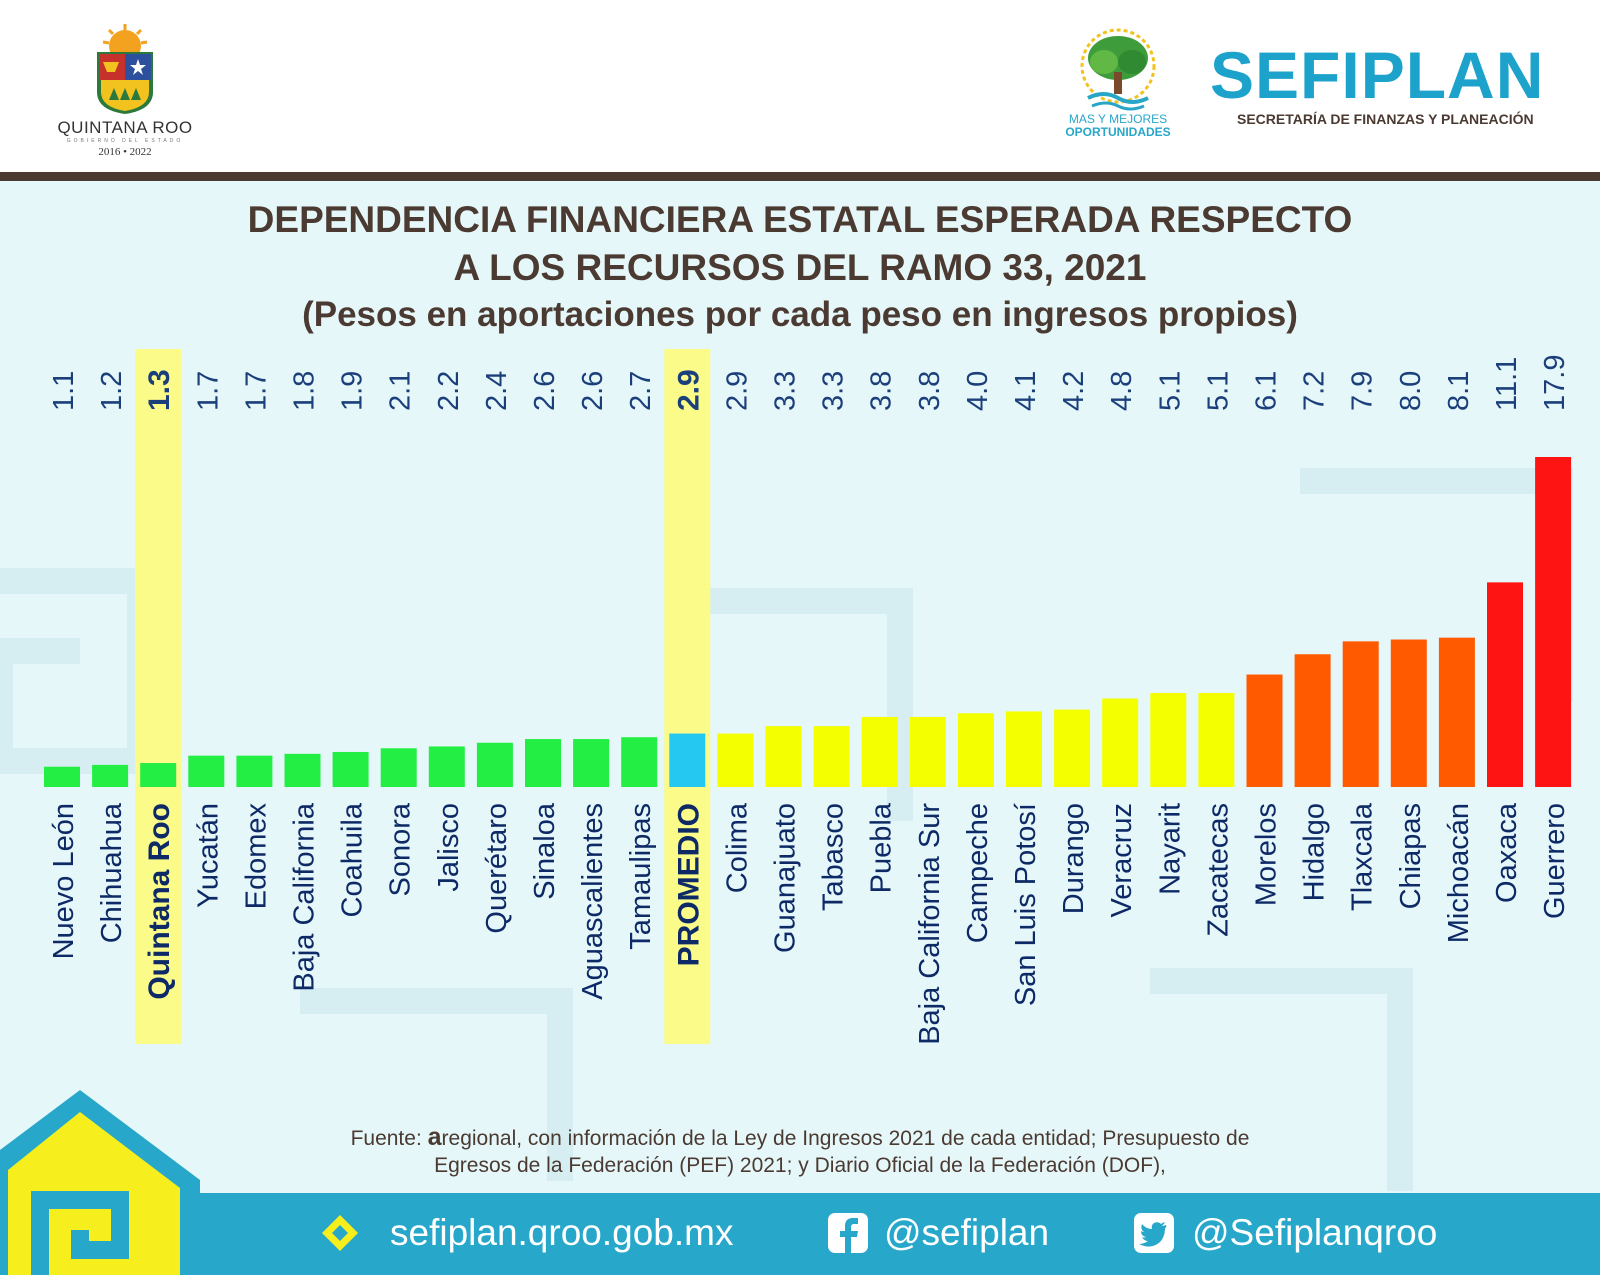 The height and width of the screenshot is (1275, 1600). What do you see at coordinates (688, 390) in the screenshot?
I see `value-label: 2.9` at bounding box center [688, 390].